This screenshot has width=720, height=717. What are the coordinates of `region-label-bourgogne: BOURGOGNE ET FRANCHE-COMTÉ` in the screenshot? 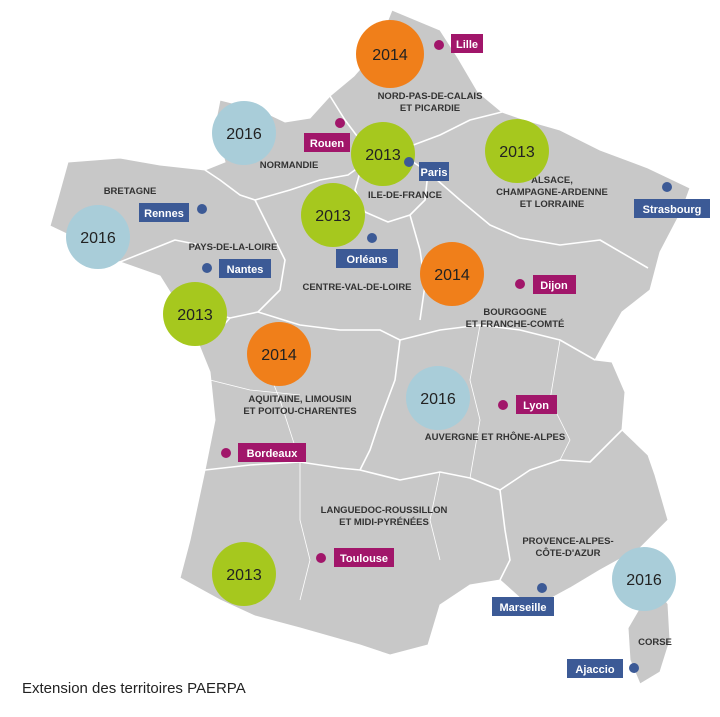 It's located at (515, 318).